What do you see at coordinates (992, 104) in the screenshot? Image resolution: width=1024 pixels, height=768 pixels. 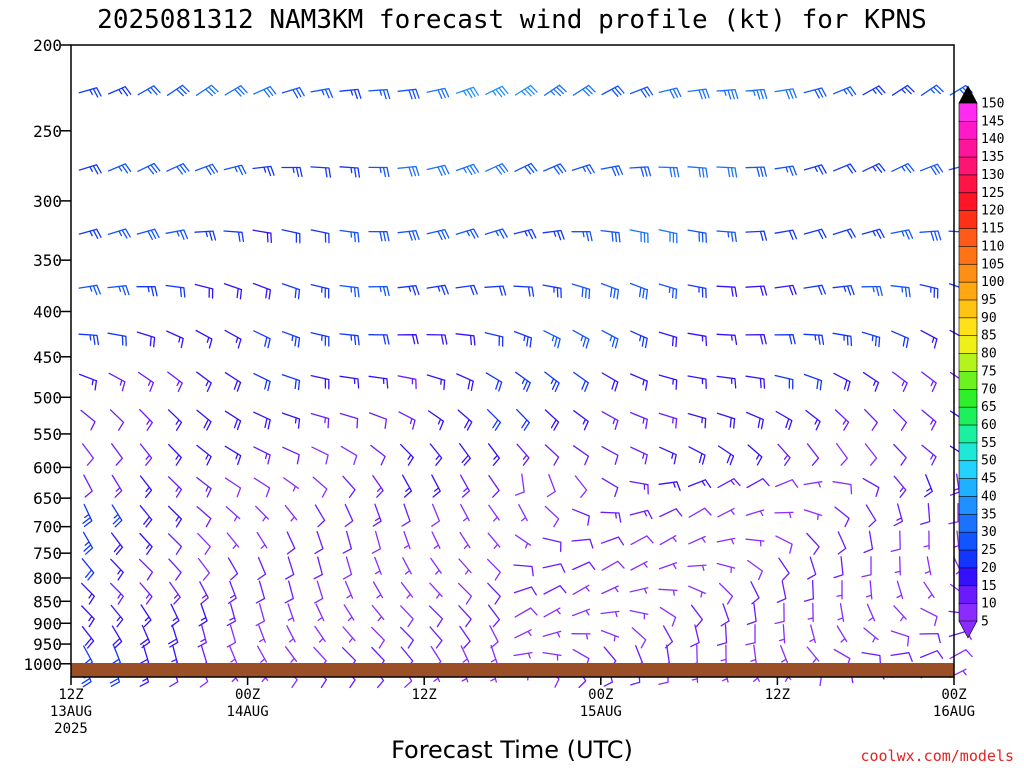 I see `colorbar-label: 150` at bounding box center [992, 104].